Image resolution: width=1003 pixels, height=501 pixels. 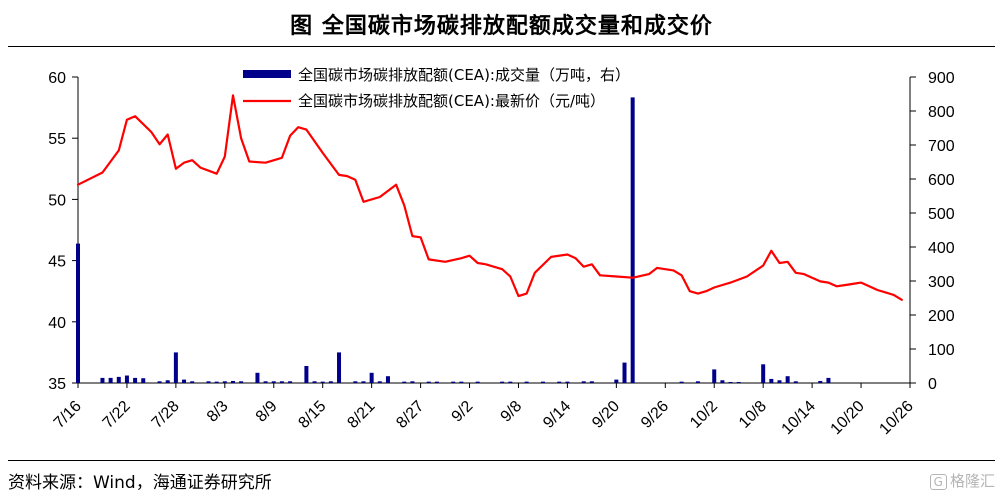 I want to click on y-right-tick-label: 500, so click(x=941, y=214).